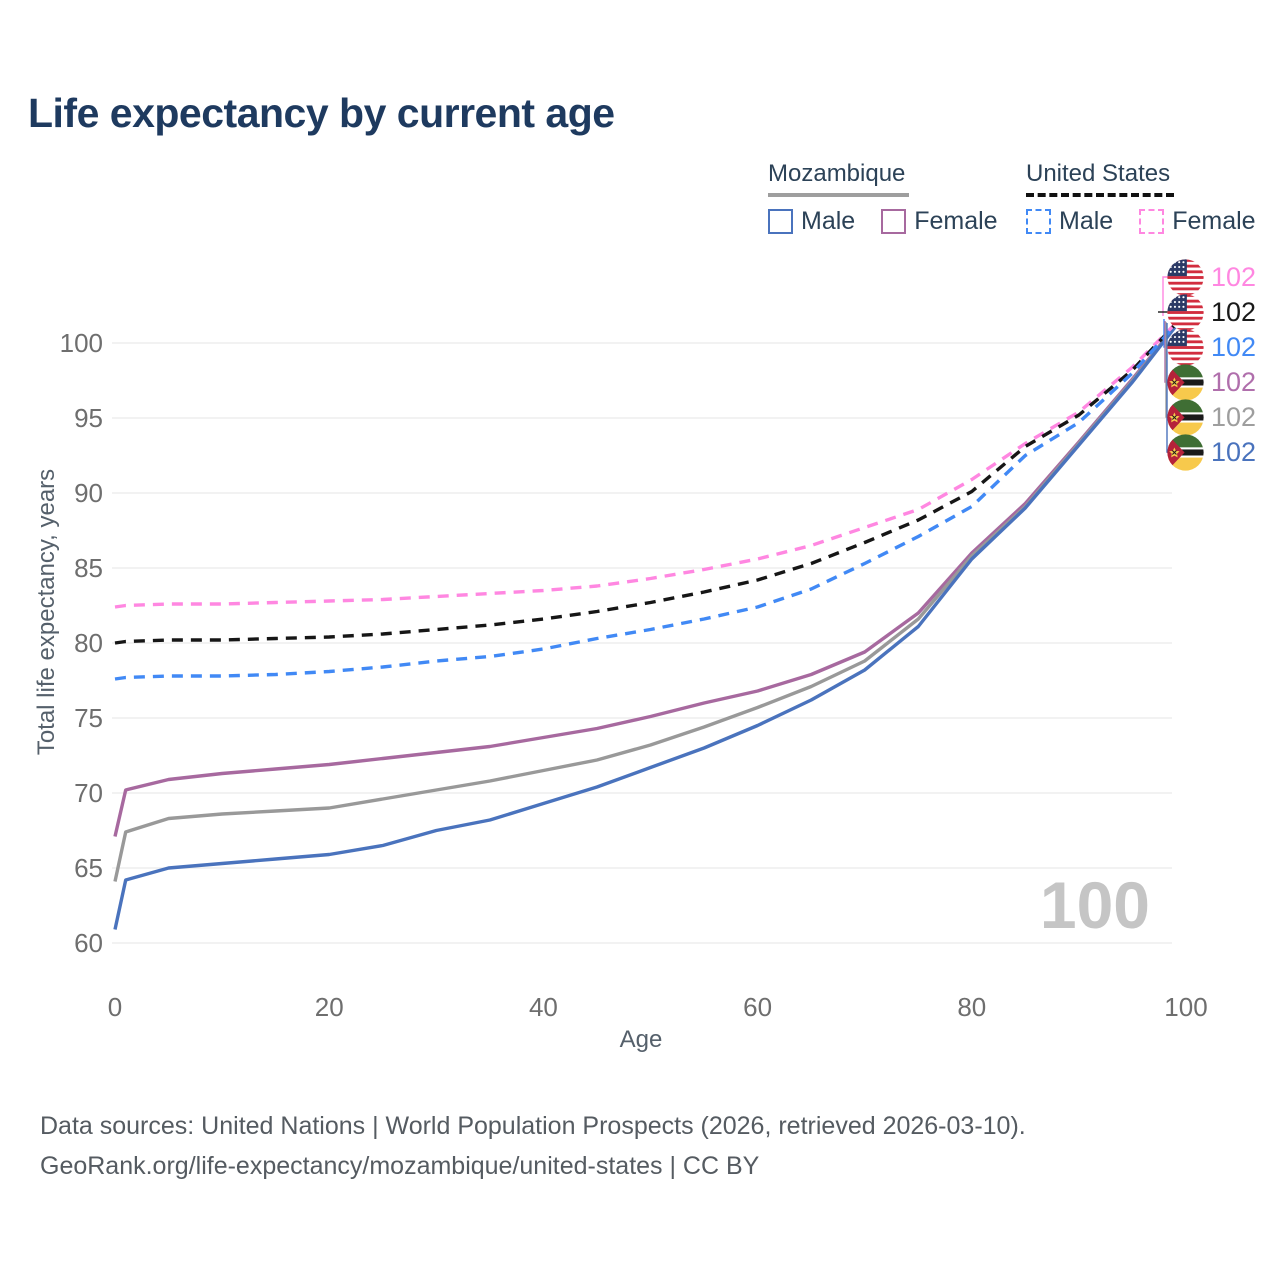 The height and width of the screenshot is (1280, 1280). I want to click on end-label-united-states-female: 102, so click(1211, 277).